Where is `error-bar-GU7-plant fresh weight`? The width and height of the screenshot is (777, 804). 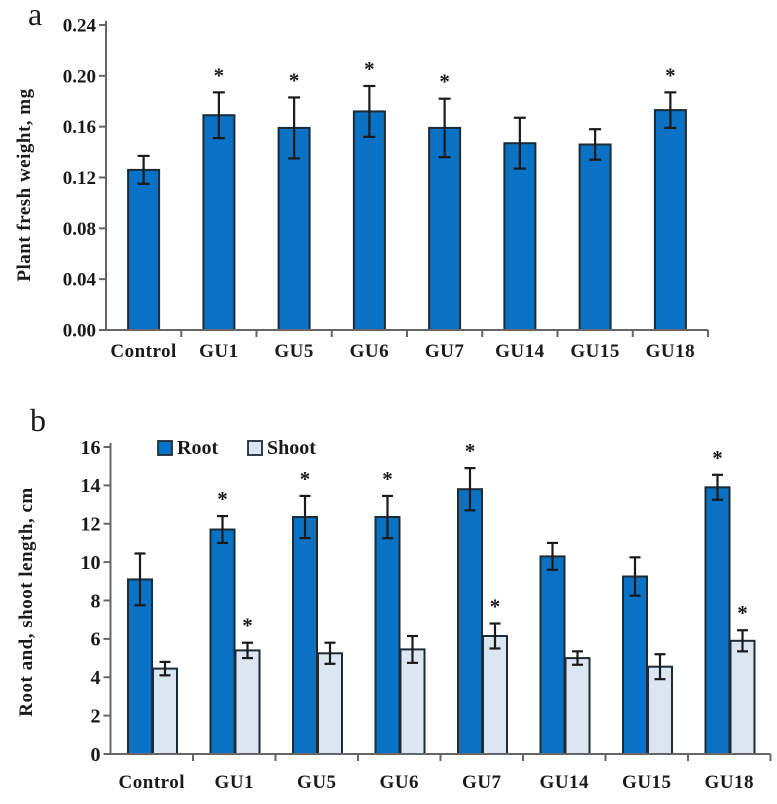
error-bar-GU7-plant fresh weight is located at coordinates (444, 128).